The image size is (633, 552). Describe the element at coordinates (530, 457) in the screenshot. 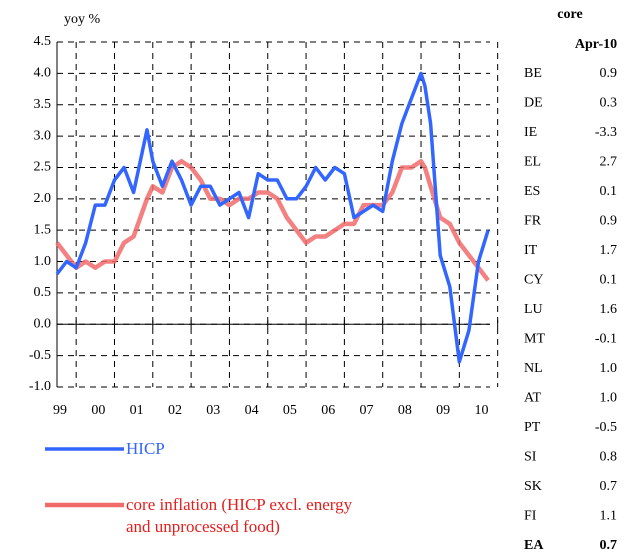

I see `table-cell: SI` at that location.